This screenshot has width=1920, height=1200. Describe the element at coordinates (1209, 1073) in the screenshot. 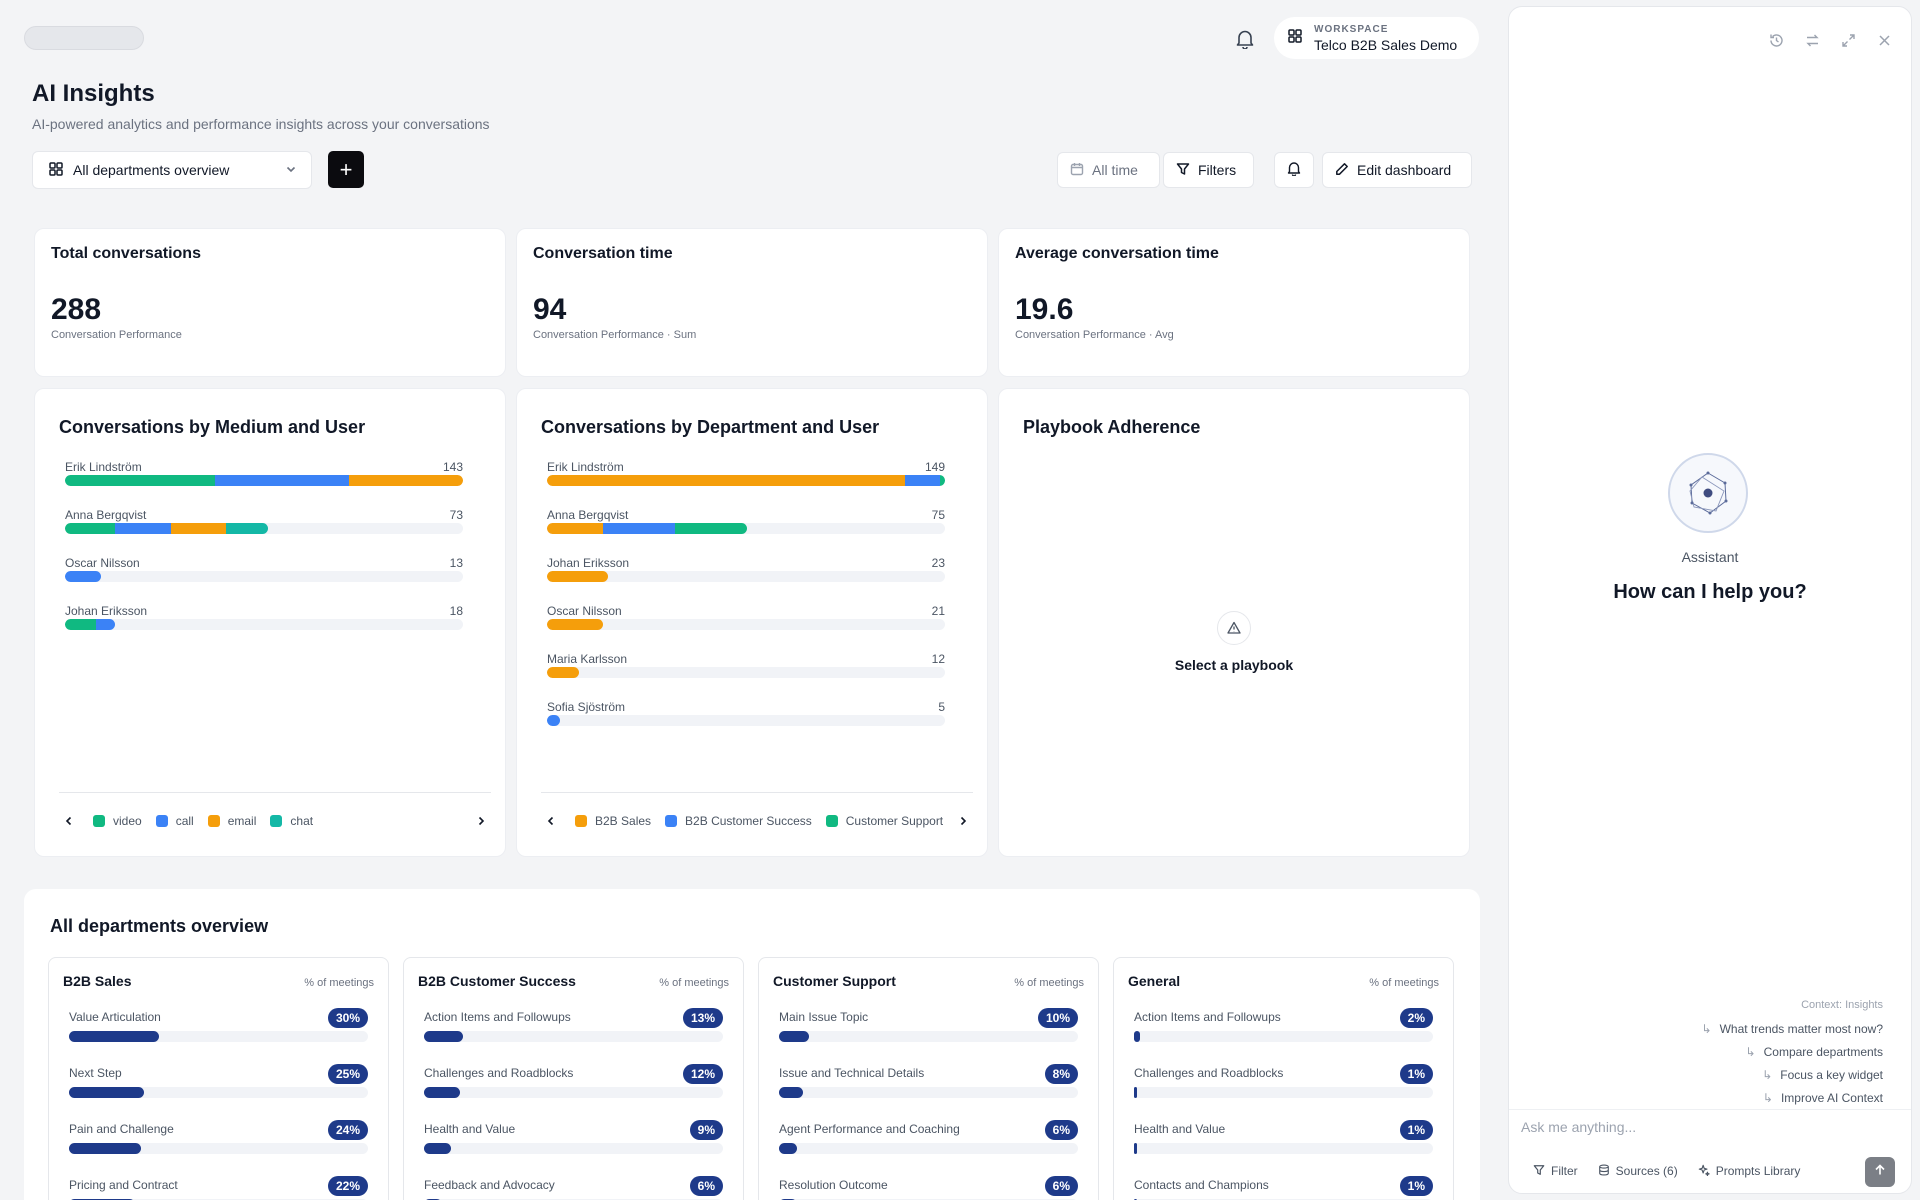

I see `topic-label: Challenges and Roadblocks` at that location.